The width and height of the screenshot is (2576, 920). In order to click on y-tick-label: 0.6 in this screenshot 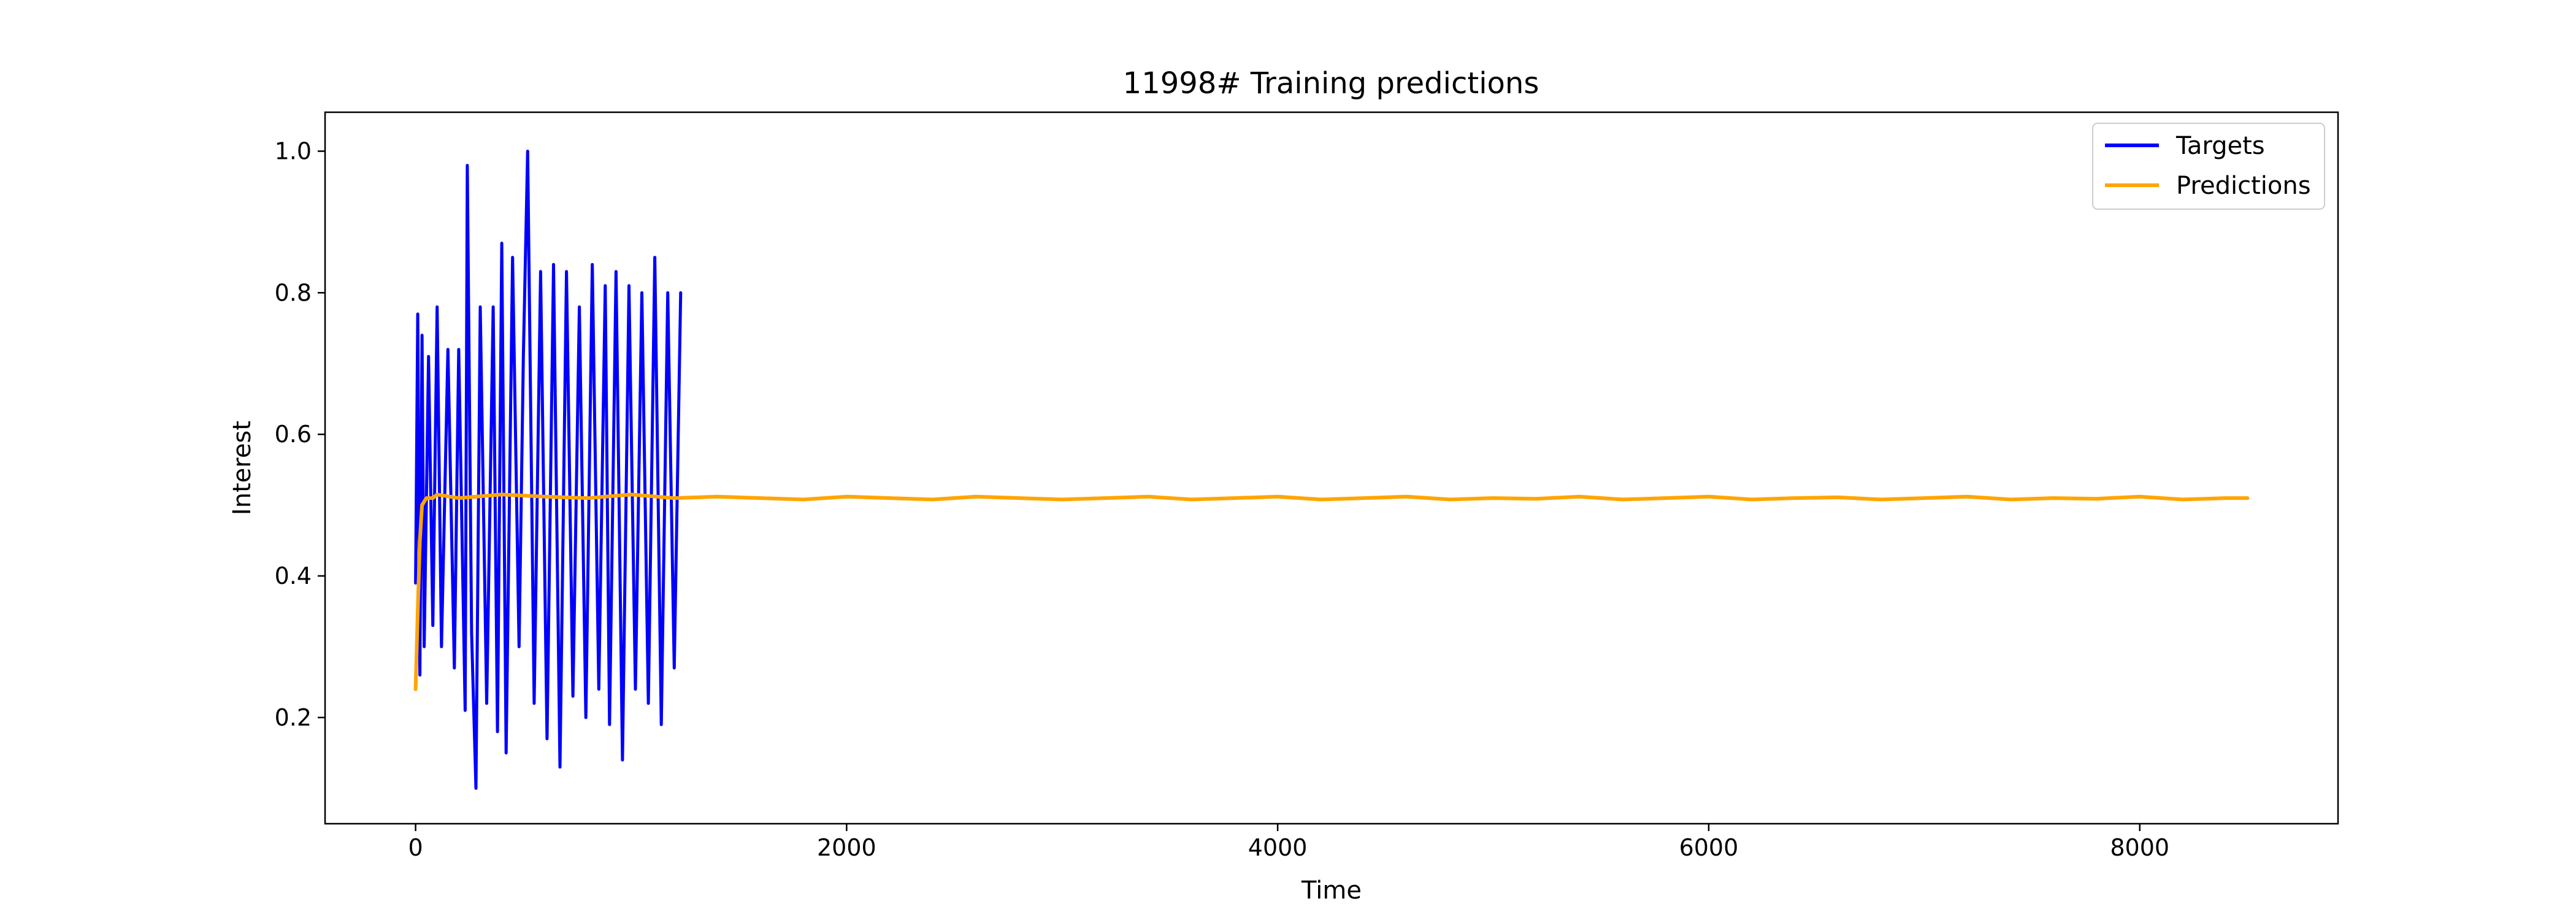, I will do `click(293, 434)`.